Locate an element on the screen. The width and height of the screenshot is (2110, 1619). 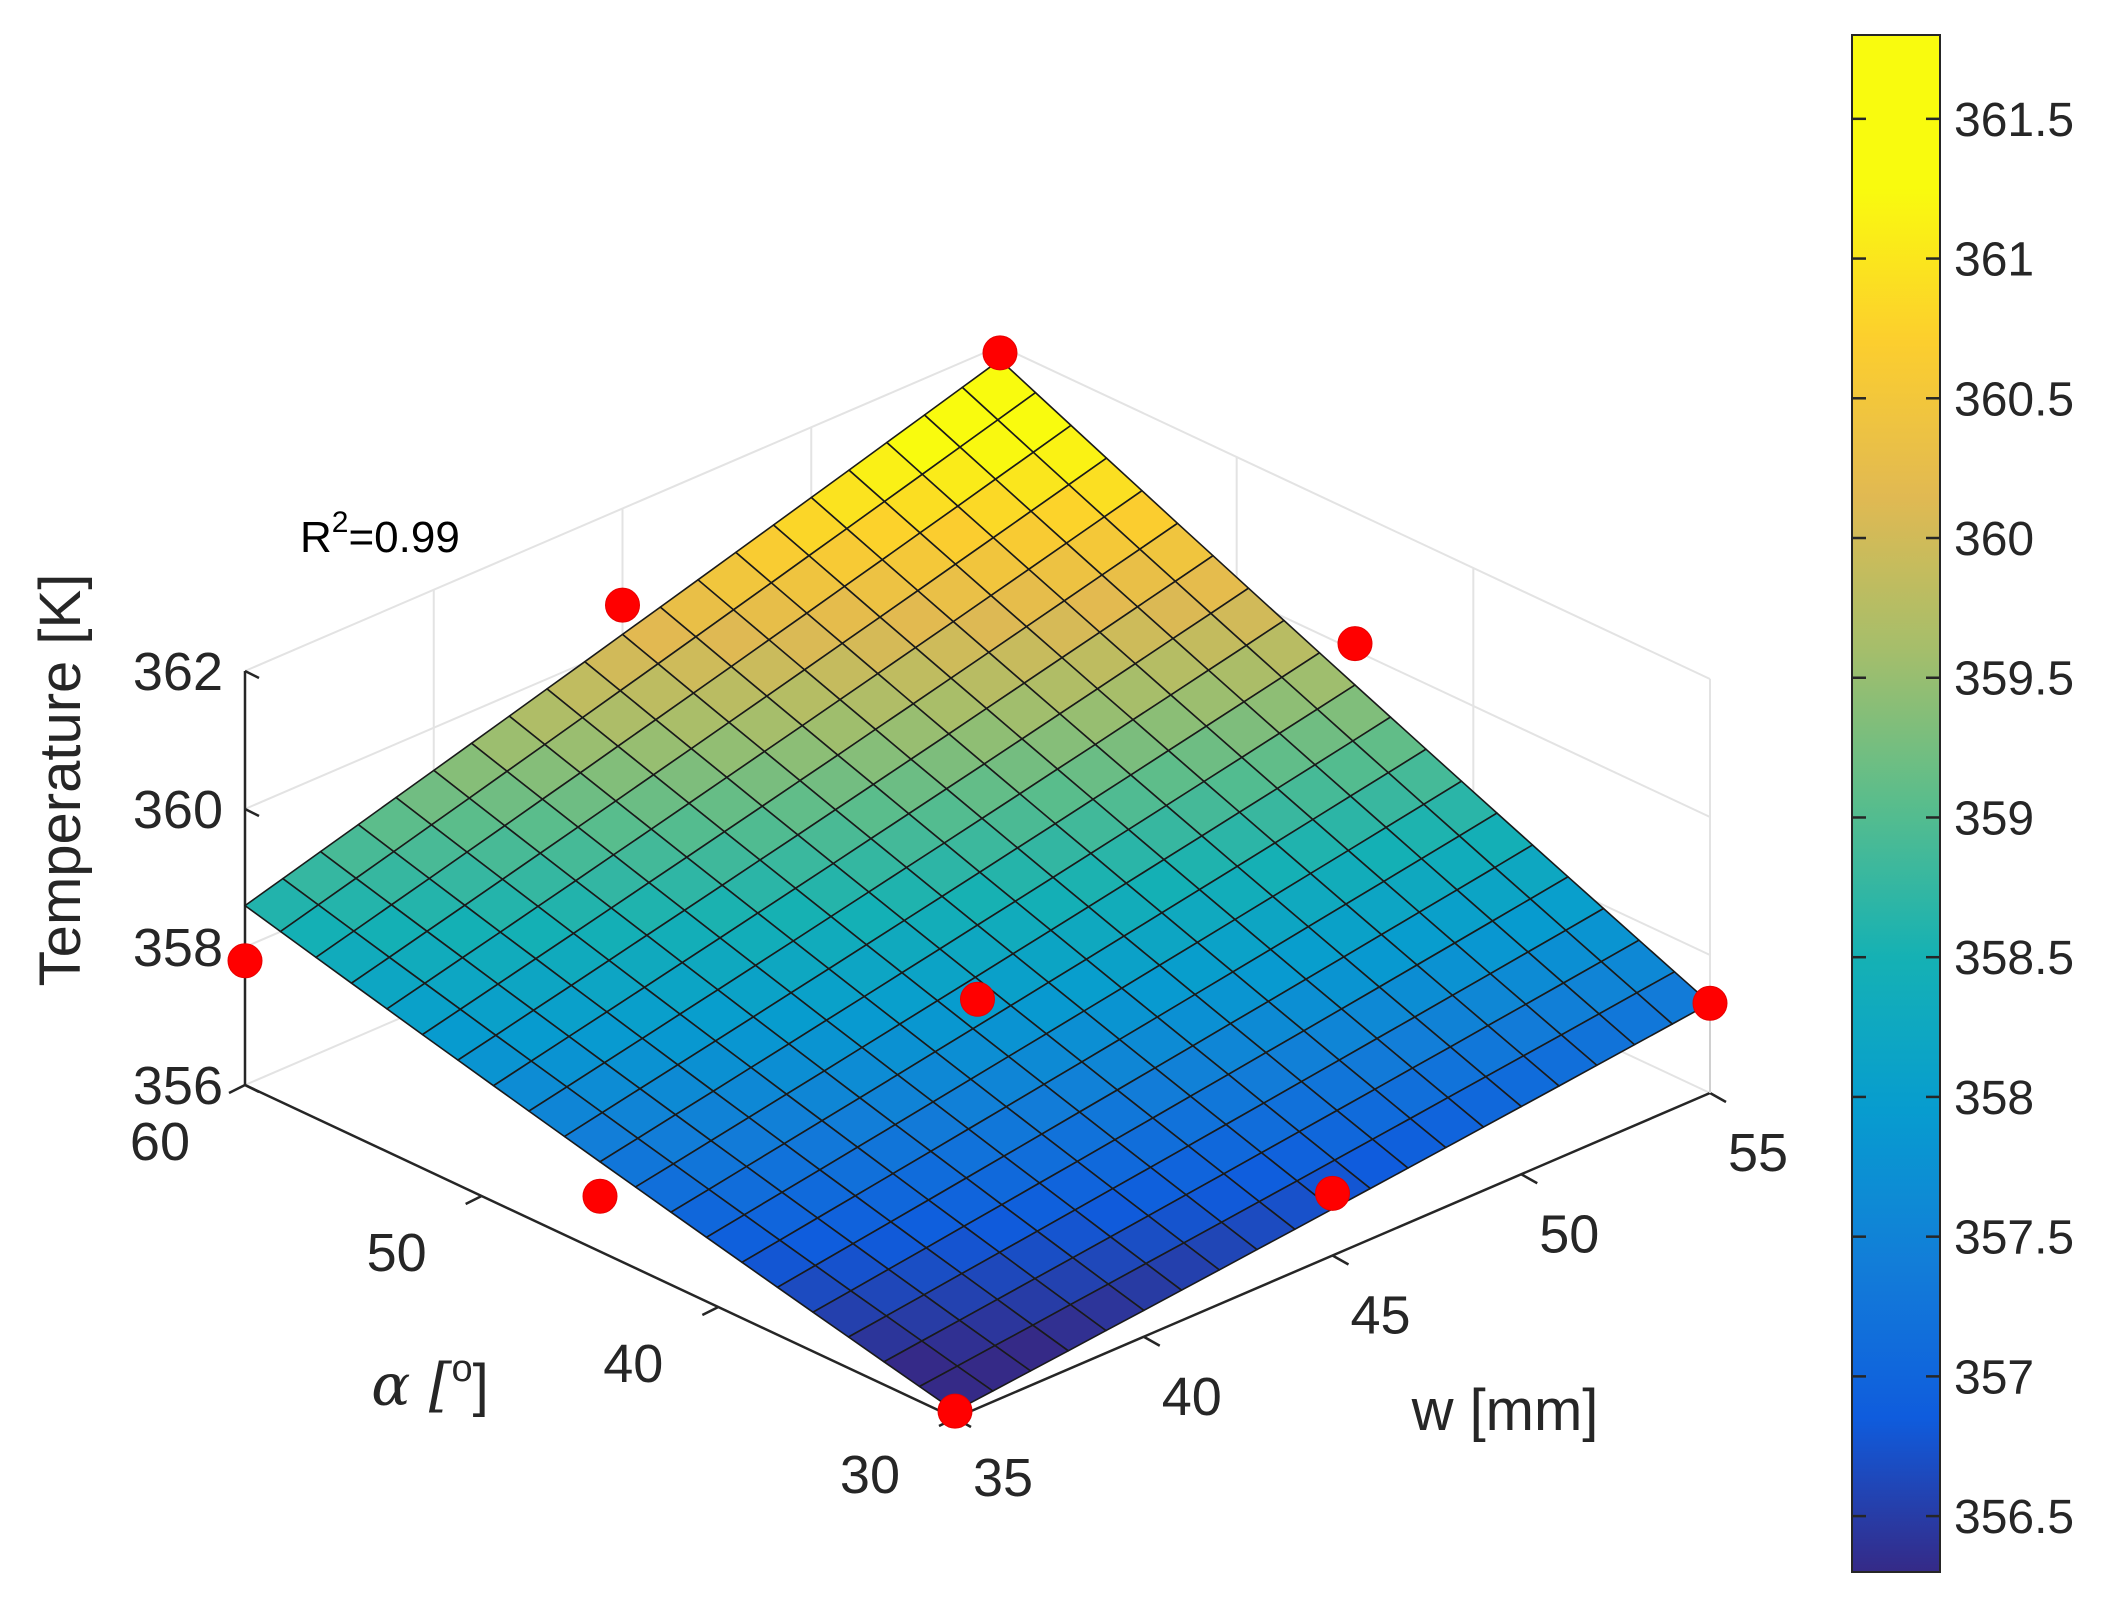
z-tick-label-3: 362 is located at coordinates (178, 672).